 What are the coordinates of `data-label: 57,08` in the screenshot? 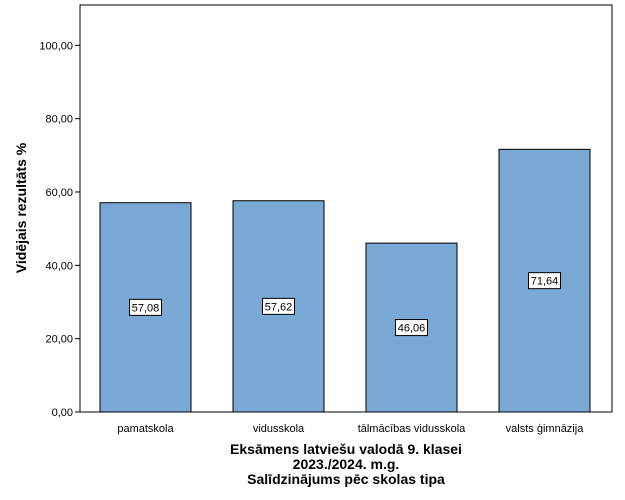 It's located at (146, 308).